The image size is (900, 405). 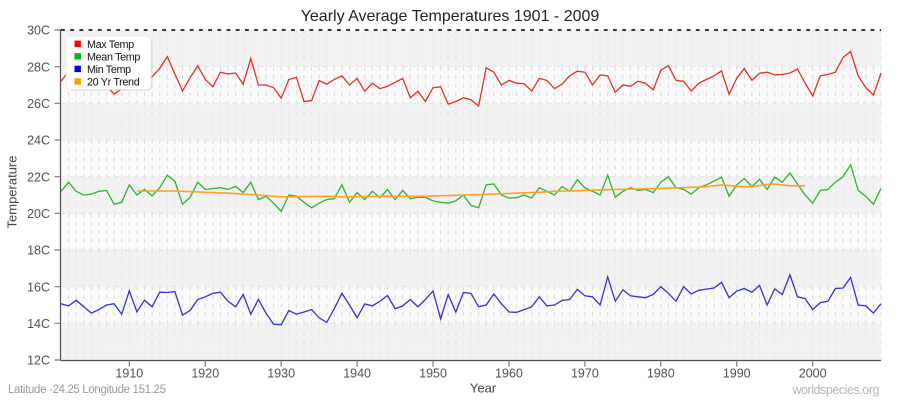 I want to click on svg-text: Mean Temp, so click(x=113, y=57).